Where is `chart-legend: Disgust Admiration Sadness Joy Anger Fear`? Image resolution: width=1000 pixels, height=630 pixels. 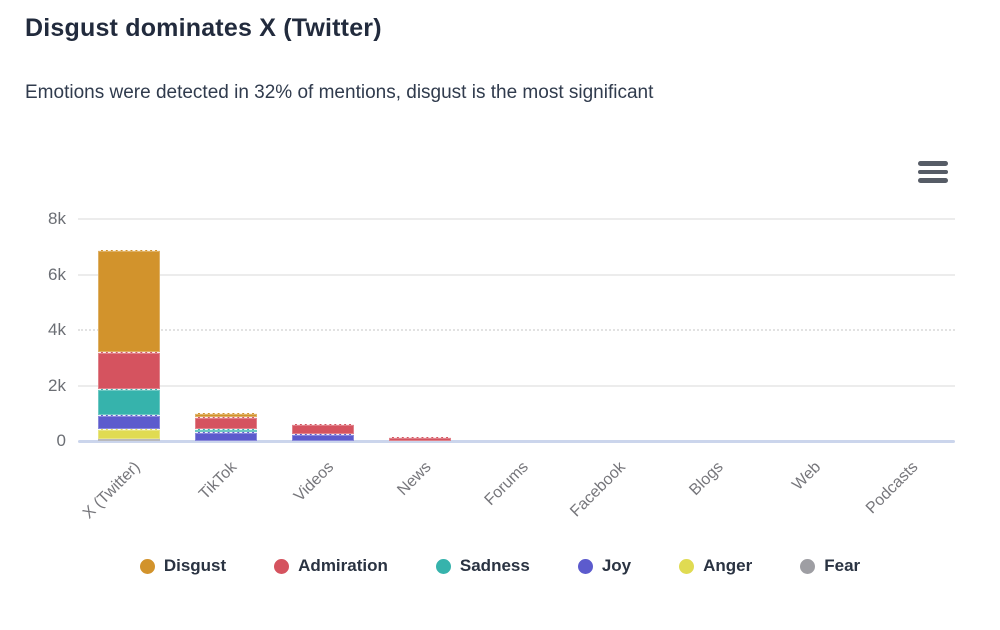
chart-legend: Disgust Admiration Sadness Joy Anger Fear is located at coordinates (500, 566).